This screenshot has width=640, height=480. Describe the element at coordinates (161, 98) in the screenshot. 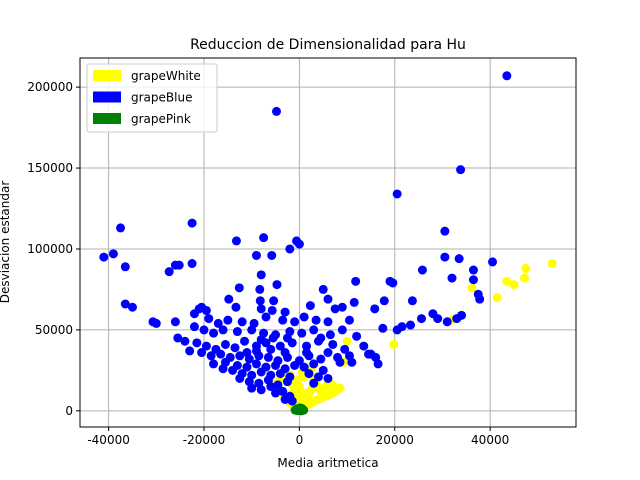

I see `legend-label-grapeBlue: grapeBlue` at that location.